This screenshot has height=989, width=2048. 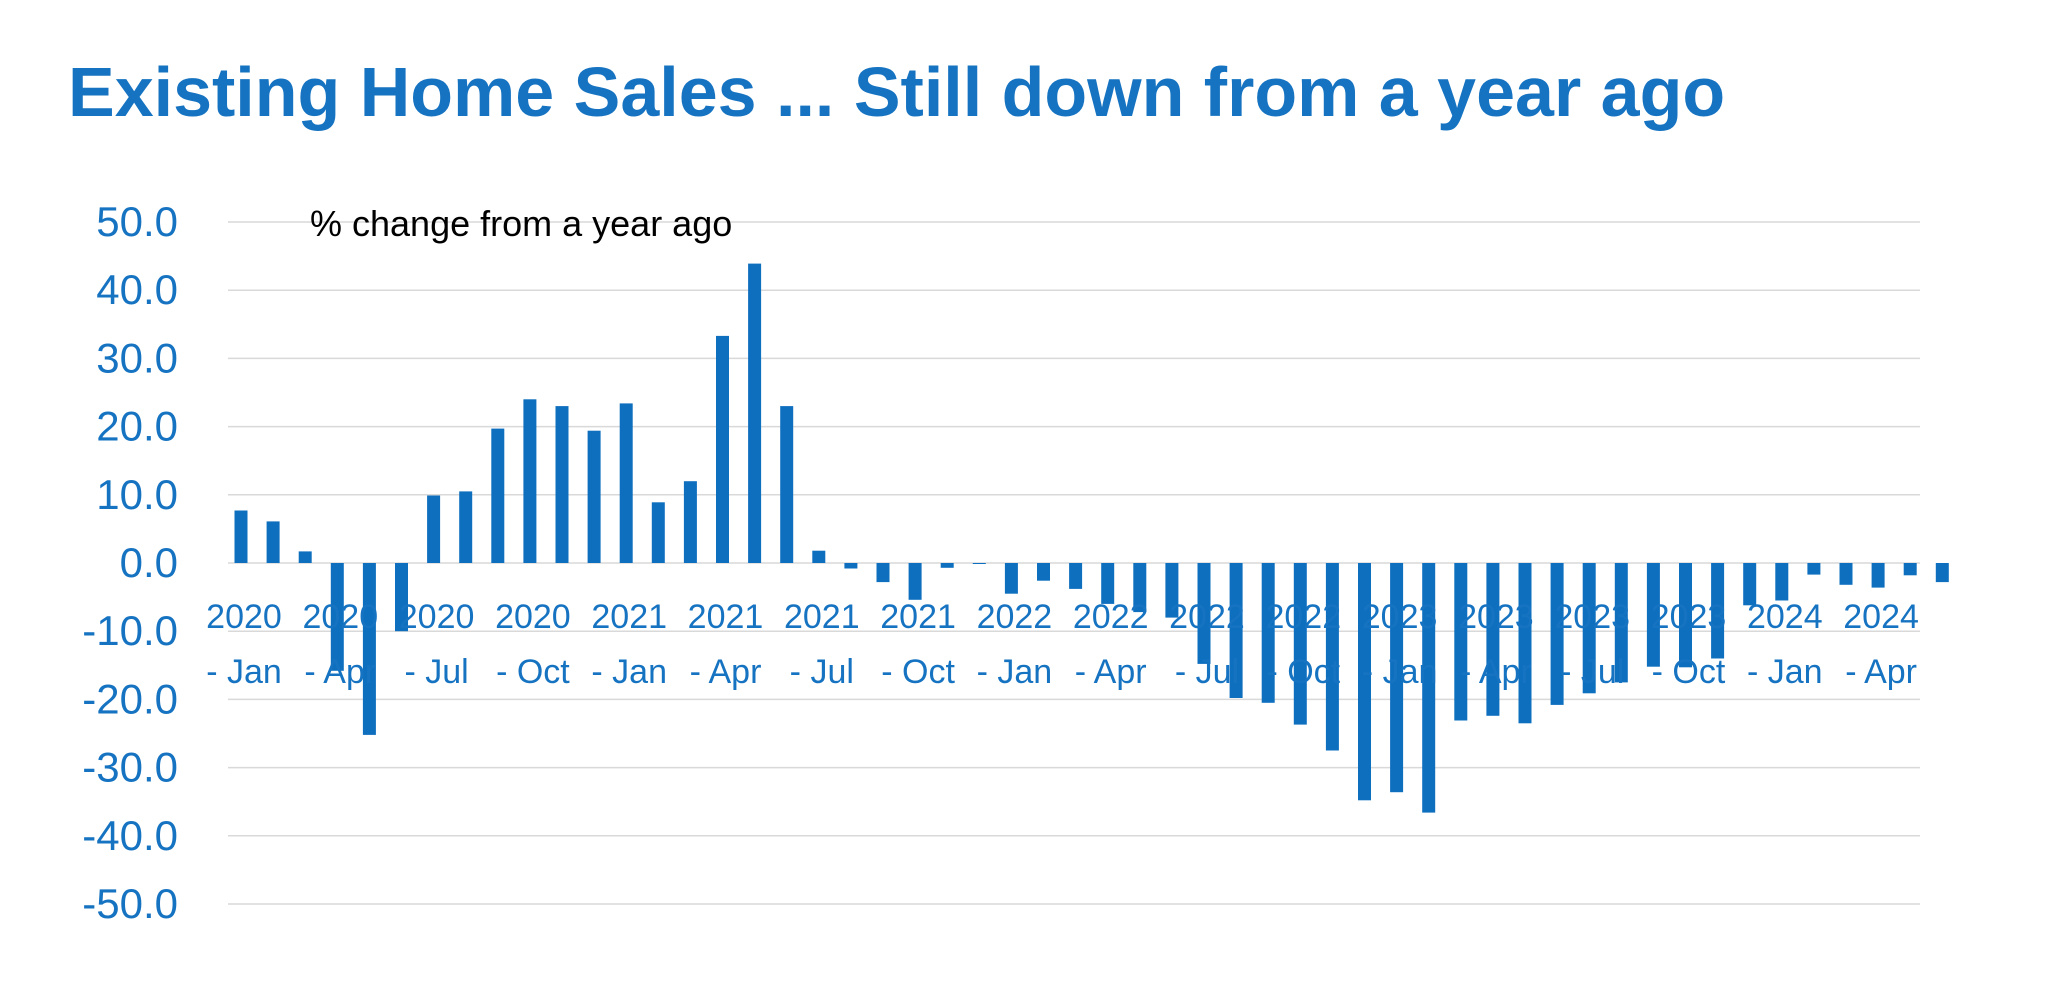 What do you see at coordinates (130, 698) in the screenshot?
I see `y-tick-label: -20.0` at bounding box center [130, 698].